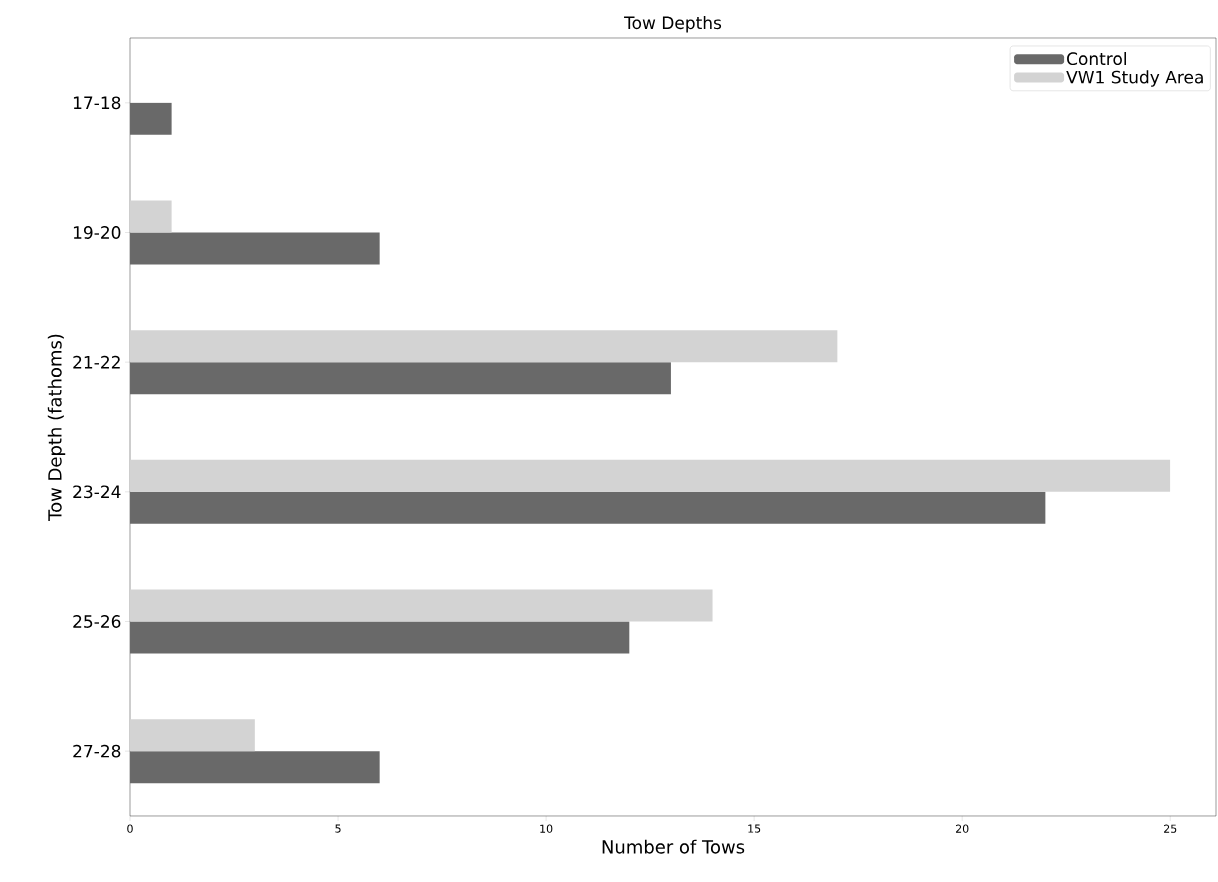 This screenshot has height=882, width=1218. I want to click on x-tick-label: 5, so click(338, 828).